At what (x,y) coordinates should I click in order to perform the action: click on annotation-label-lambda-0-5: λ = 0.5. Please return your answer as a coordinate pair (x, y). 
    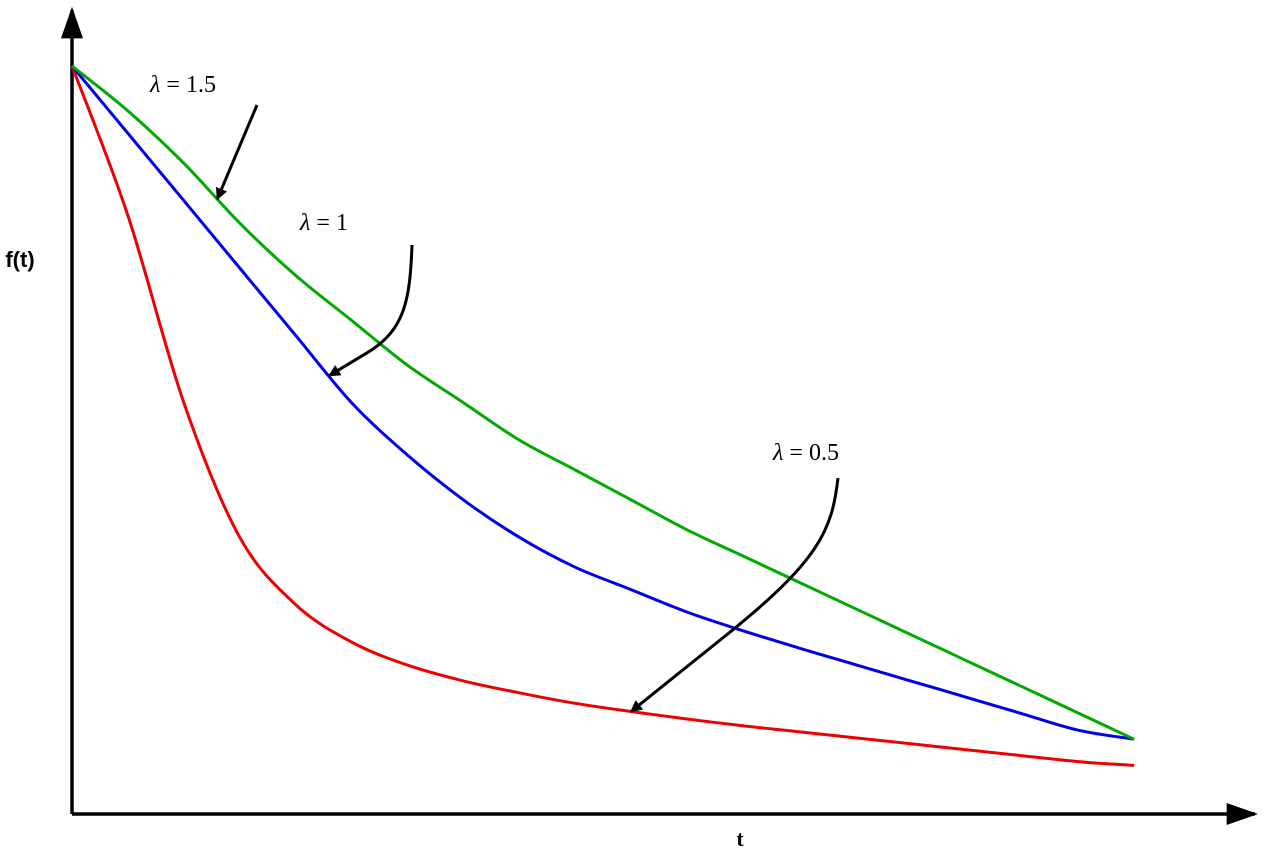
    Looking at the image, I should click on (805, 453).